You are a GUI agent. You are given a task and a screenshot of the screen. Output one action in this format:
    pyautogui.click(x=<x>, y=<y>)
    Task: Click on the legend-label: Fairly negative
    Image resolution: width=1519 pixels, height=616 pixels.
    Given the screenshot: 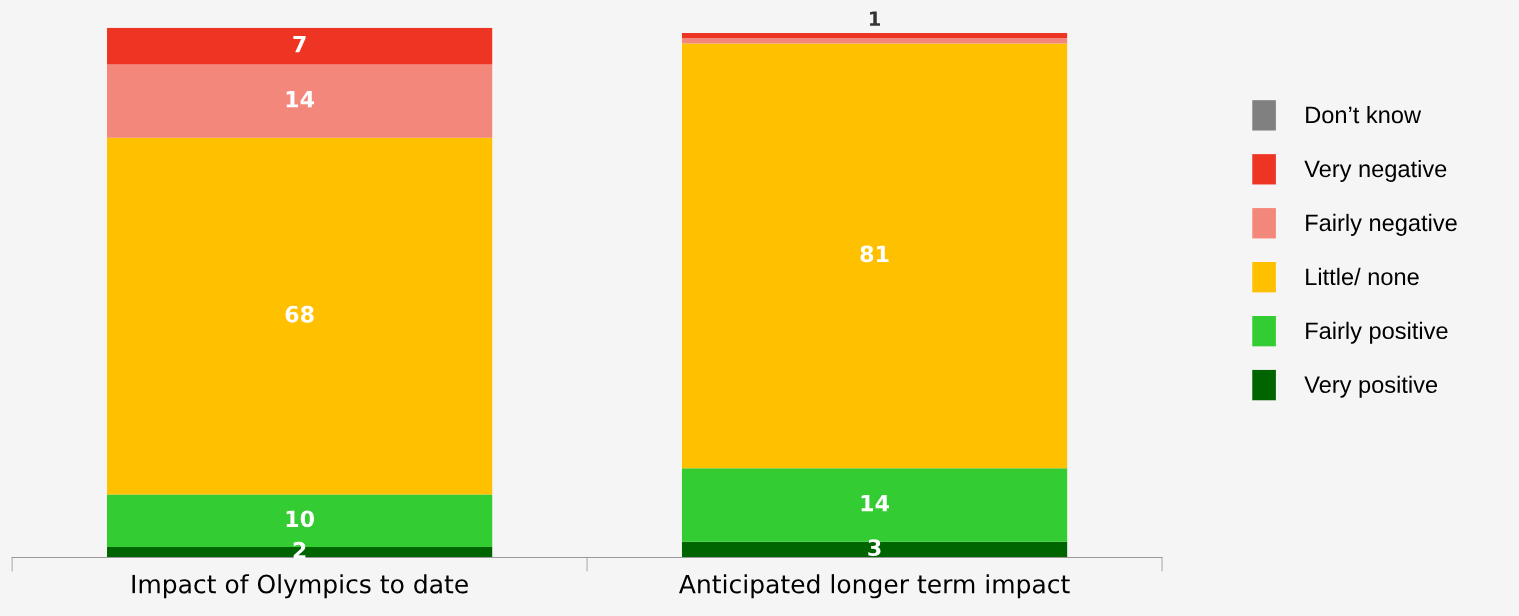 What is the action you would take?
    pyautogui.click(x=1381, y=224)
    